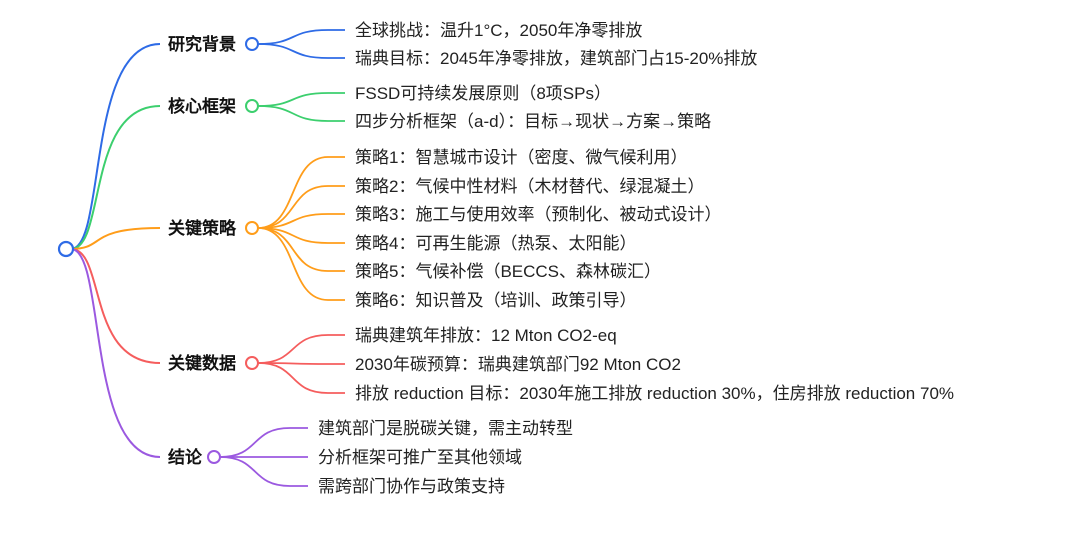 The image size is (1080, 538). I want to click on leaf-label: FSSD可持续发展原则（8项SPs）, so click(483, 93).